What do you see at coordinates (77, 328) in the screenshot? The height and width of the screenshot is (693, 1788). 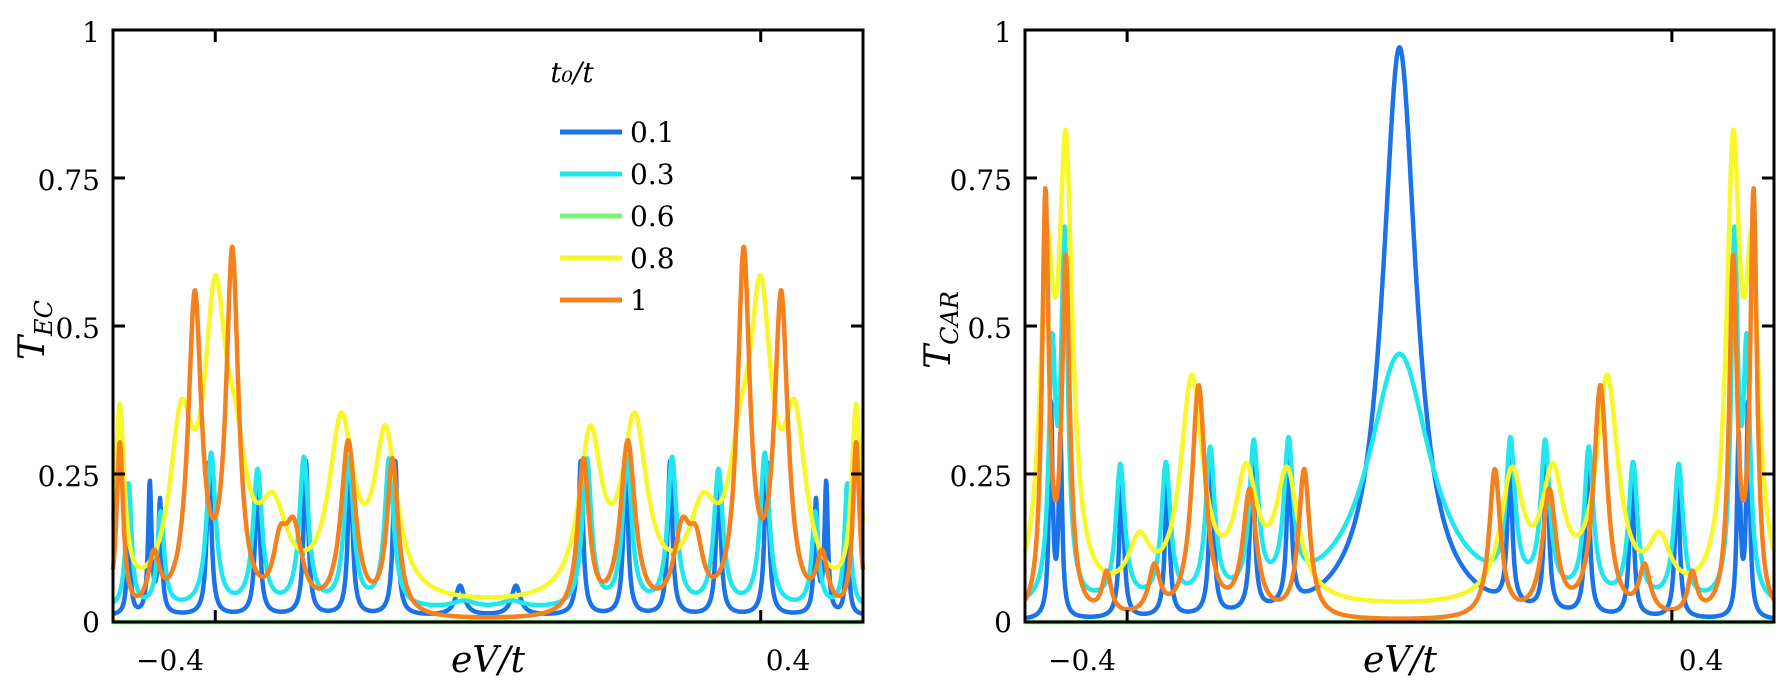 I see `left-ytick-label-0.5: 0.5` at bounding box center [77, 328].